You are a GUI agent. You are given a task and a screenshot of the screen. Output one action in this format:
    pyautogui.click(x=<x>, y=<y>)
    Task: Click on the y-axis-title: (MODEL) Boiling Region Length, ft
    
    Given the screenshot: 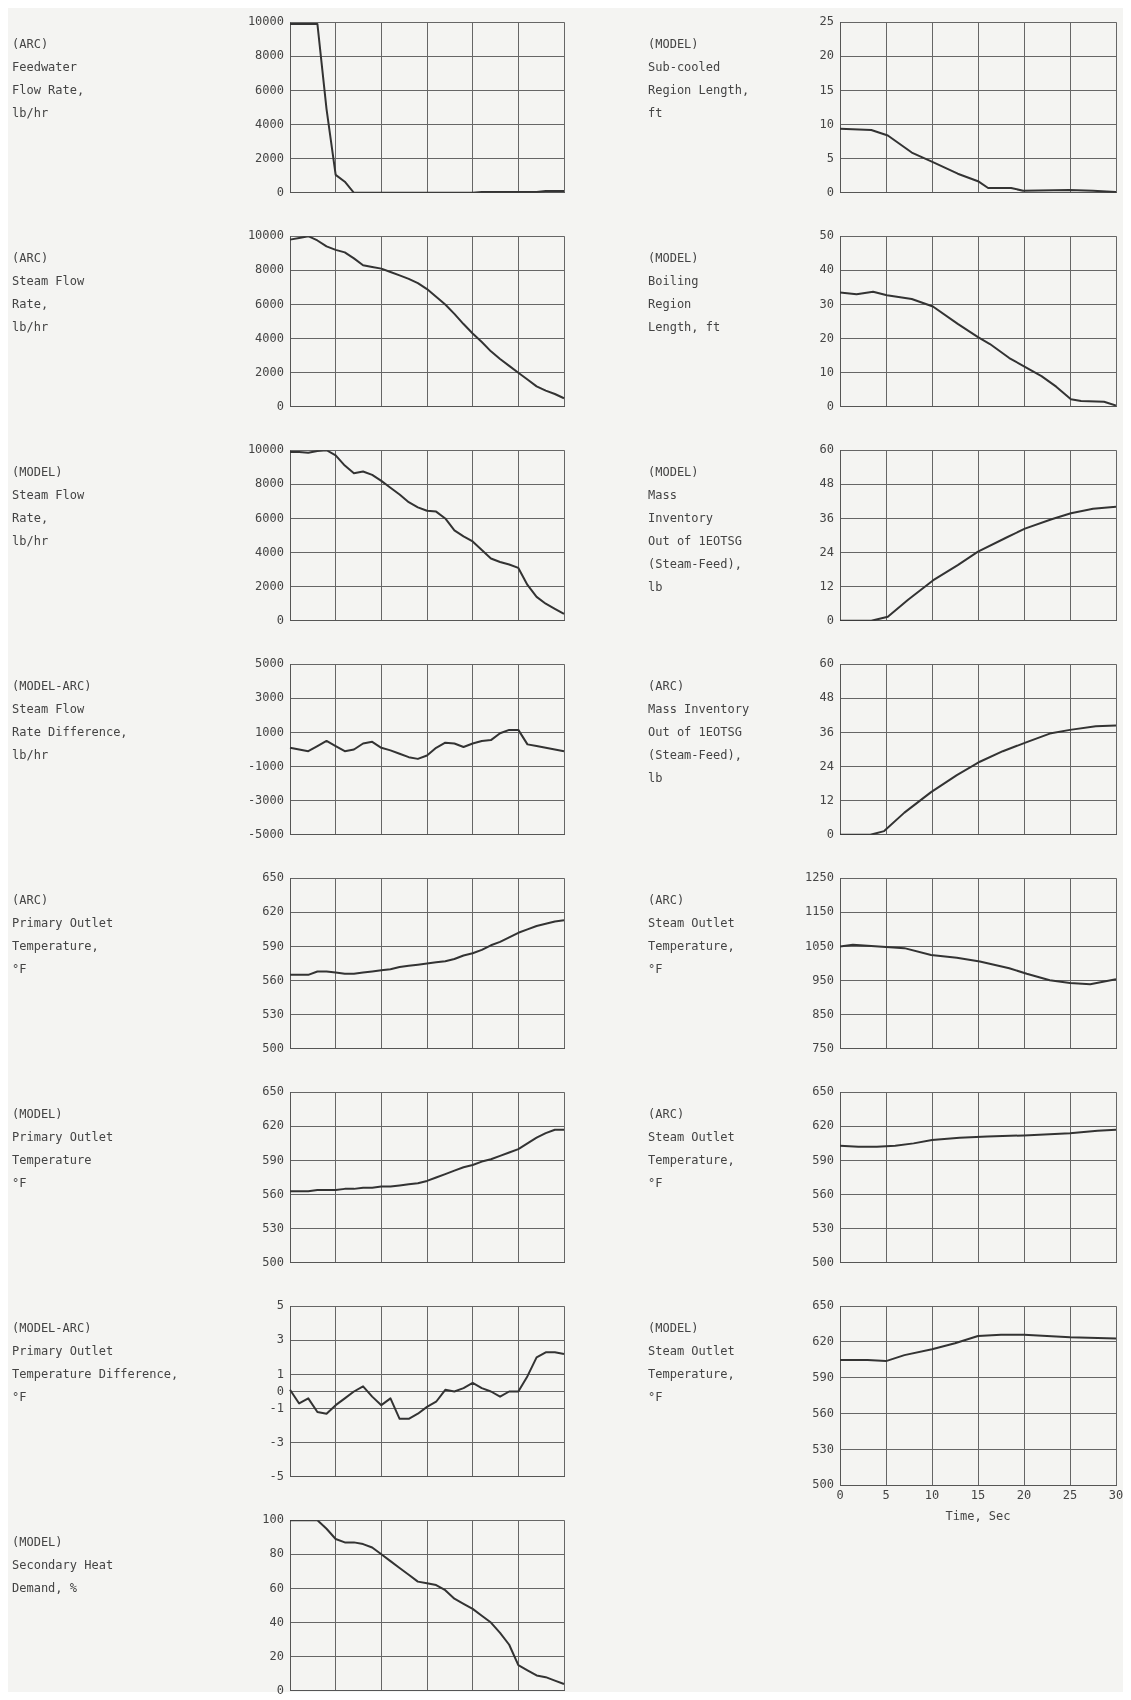 What is the action you would take?
    pyautogui.click(x=685, y=293)
    